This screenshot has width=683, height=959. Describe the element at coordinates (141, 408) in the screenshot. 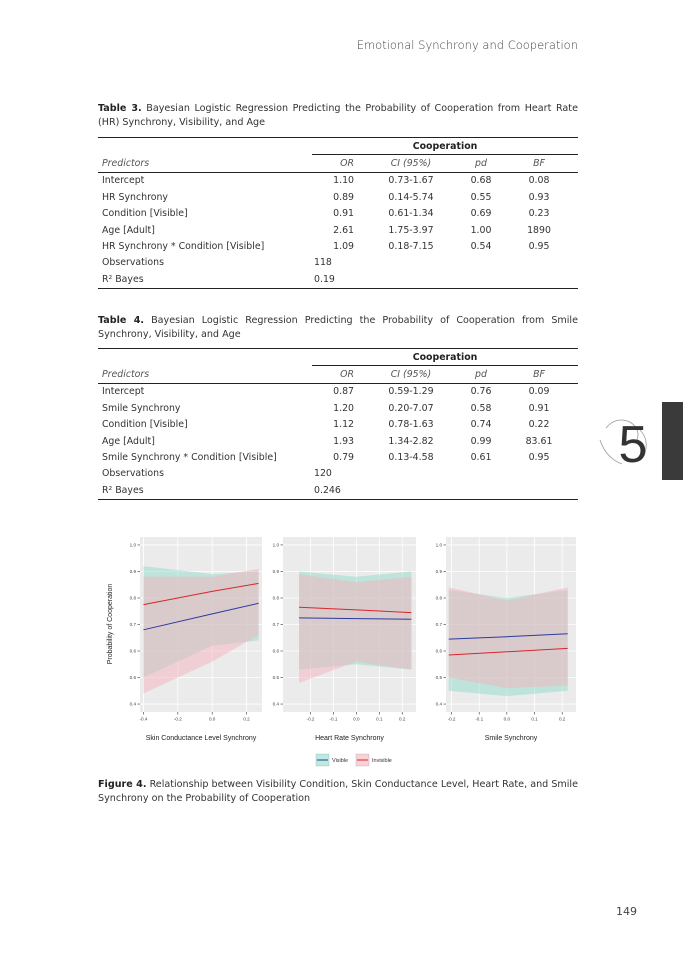

I see `table-cell: Smile Synchrony` at that location.